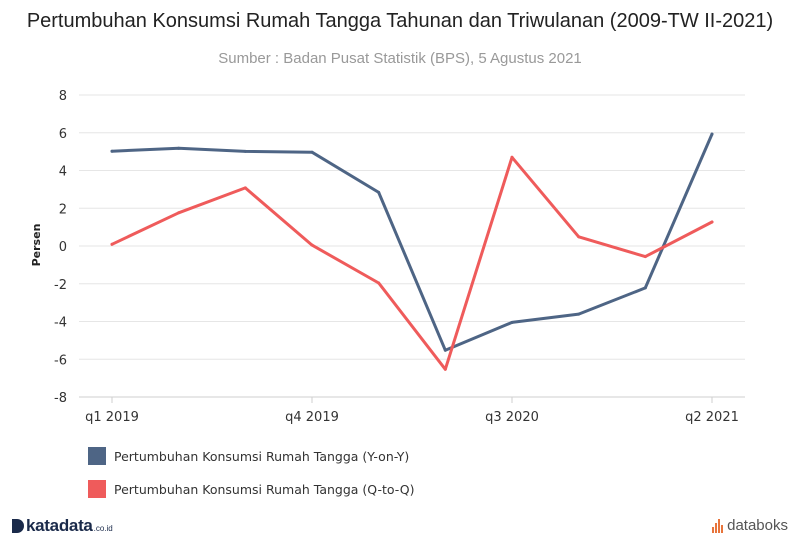 The image size is (800, 549). I want to click on x-tick-label: q1 2019, so click(112, 417).